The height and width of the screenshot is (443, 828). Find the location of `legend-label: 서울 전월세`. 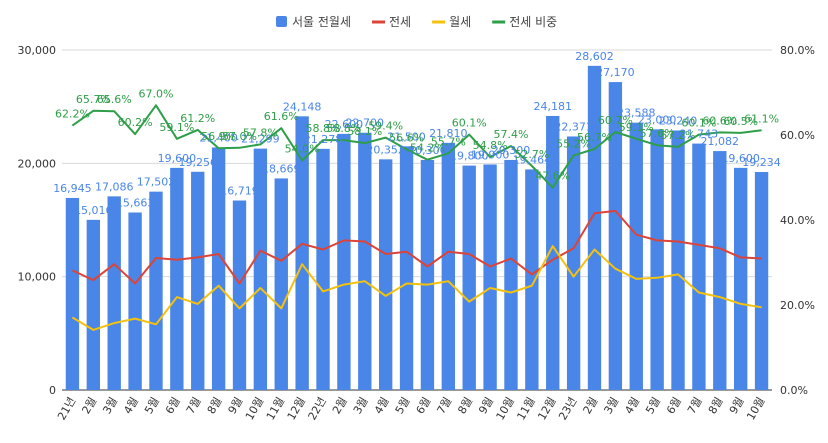

legend-label: 서울 전월세 is located at coordinates (321, 22).